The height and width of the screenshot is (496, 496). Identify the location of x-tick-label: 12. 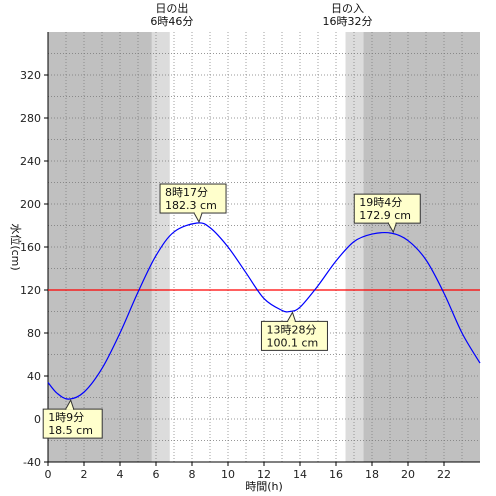
(264, 474).